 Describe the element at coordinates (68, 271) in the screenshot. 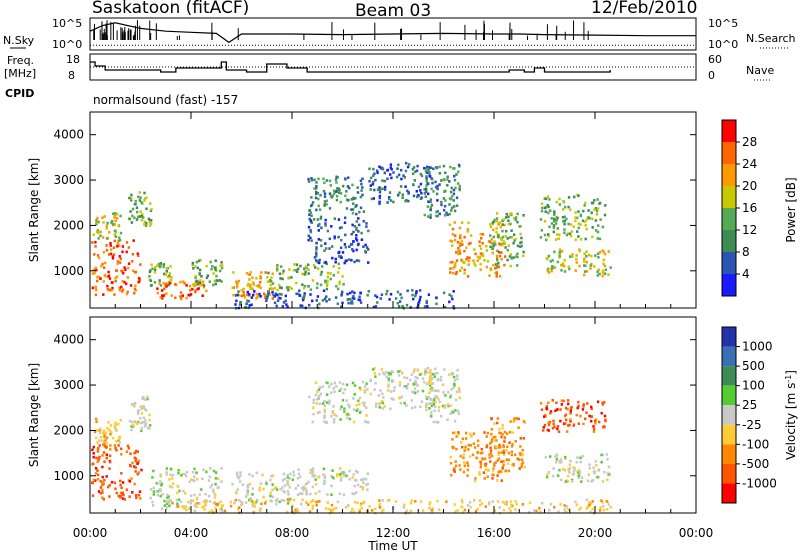

I see `ytick-label: 1000` at that location.